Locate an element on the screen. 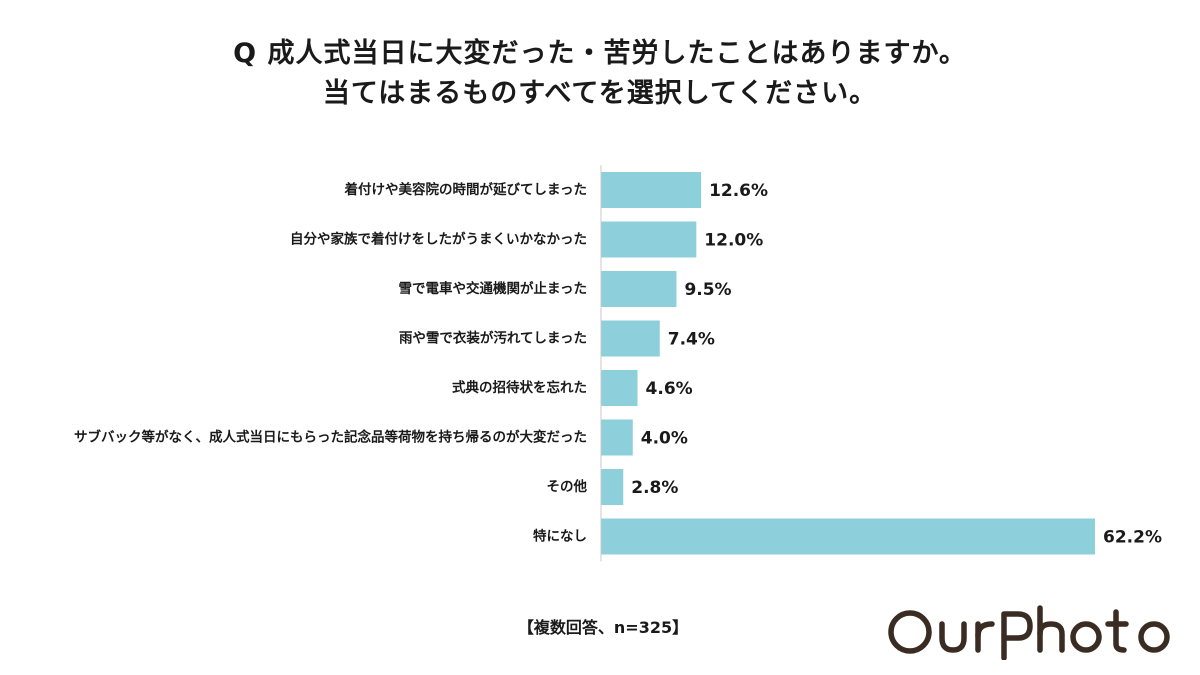  sample-note: 【複数回答、n=325】 is located at coordinates (603, 627).